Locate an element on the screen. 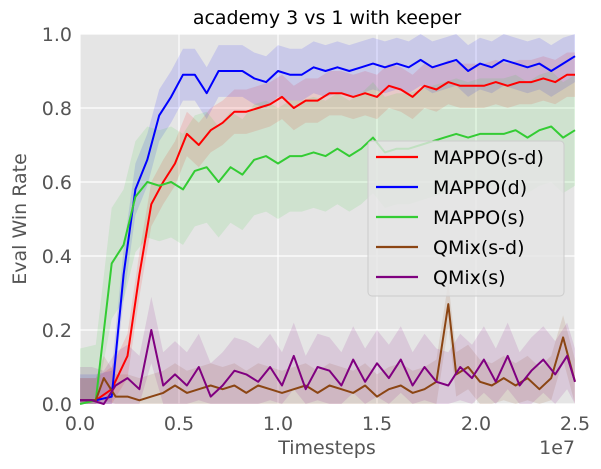 The width and height of the screenshot is (601, 469). legend-entry: QMix(s) is located at coordinates (469, 278).